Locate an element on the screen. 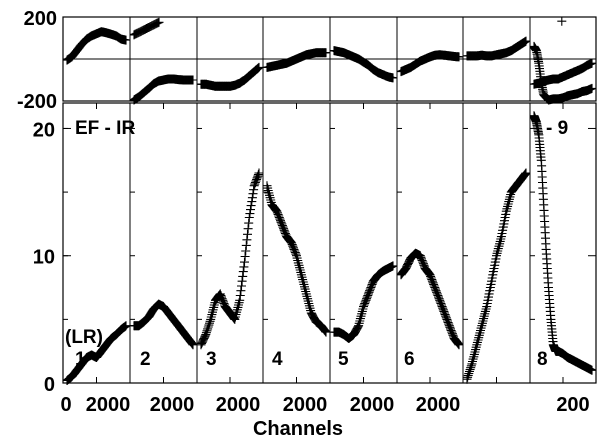  panel-annotation: EF - IR is located at coordinates (105, 128).